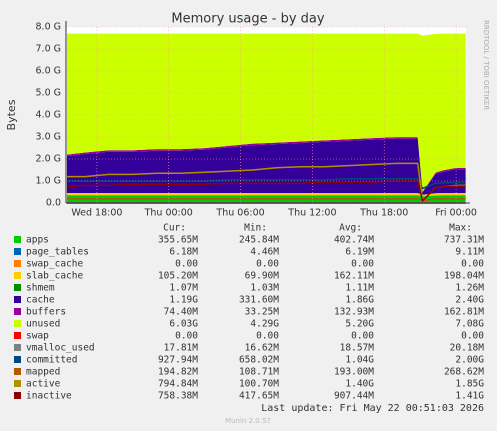  I want to click on stat-value: 6.18M, so click(183, 252).